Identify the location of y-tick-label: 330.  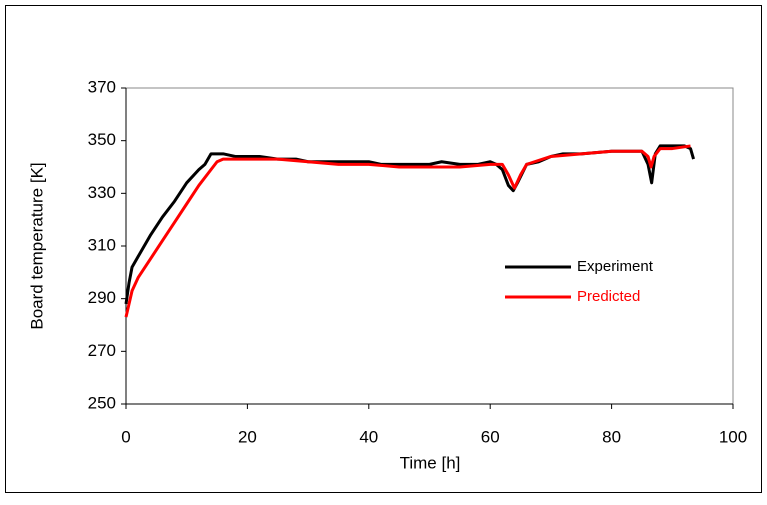
(102, 192).